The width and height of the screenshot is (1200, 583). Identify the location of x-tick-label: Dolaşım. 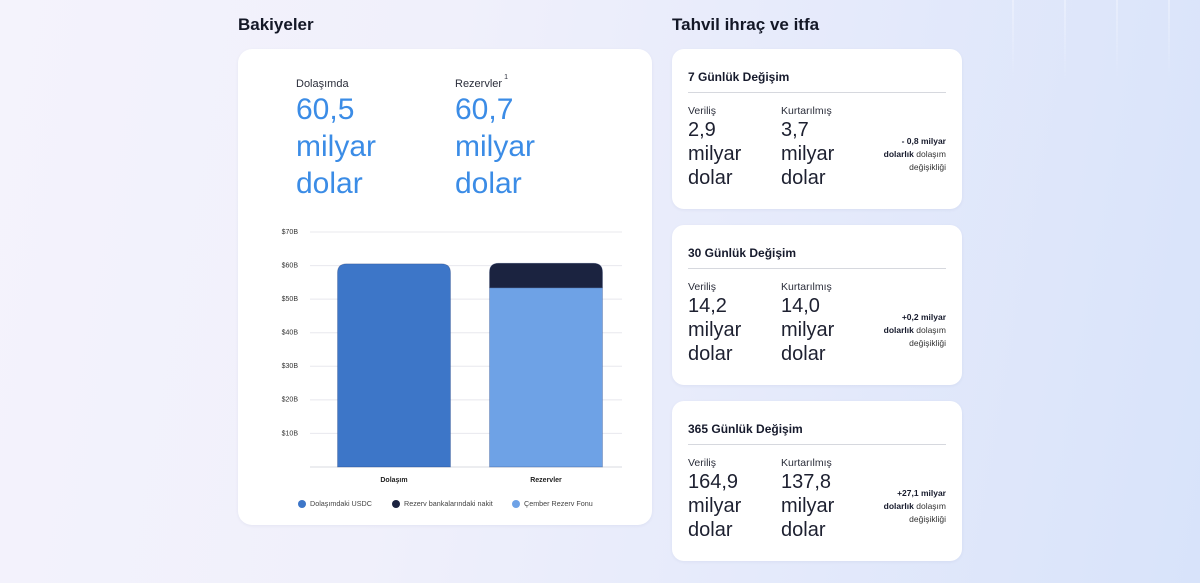
(393, 480).